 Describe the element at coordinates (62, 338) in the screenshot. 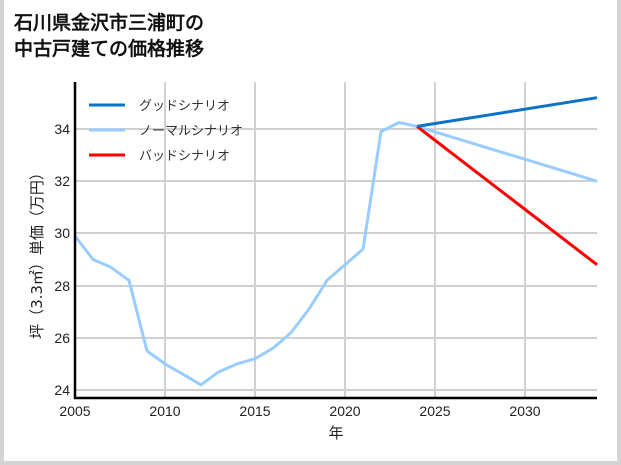

I see `y-tick-26: 26` at that location.